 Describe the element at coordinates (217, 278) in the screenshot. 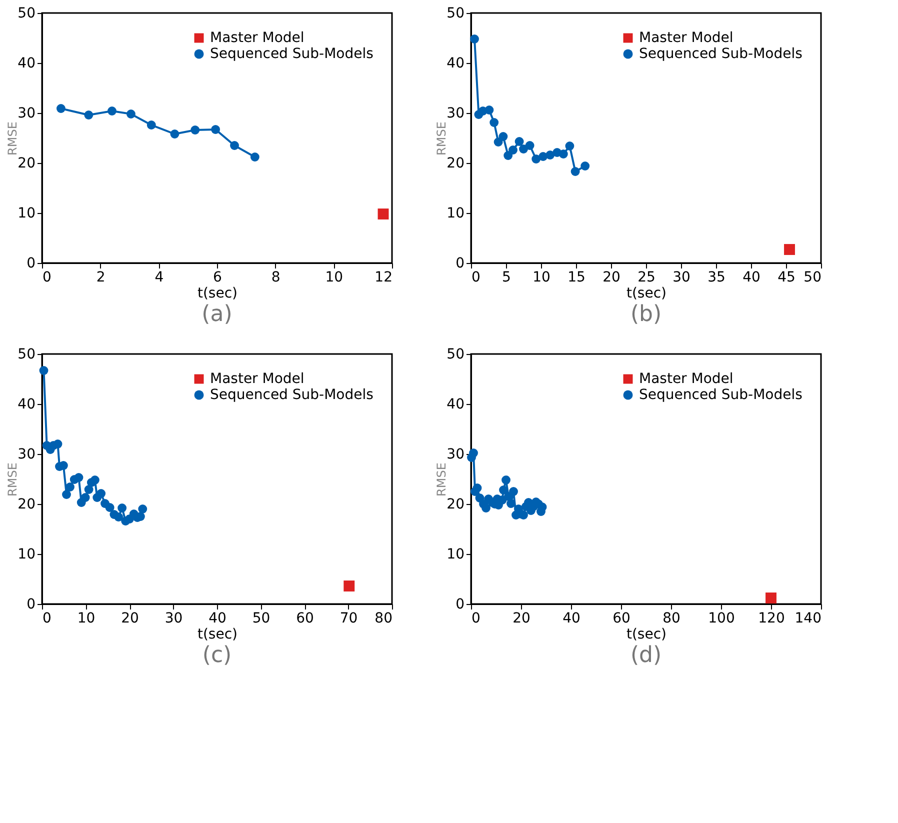

I see `x-tick-label: 6` at that location.